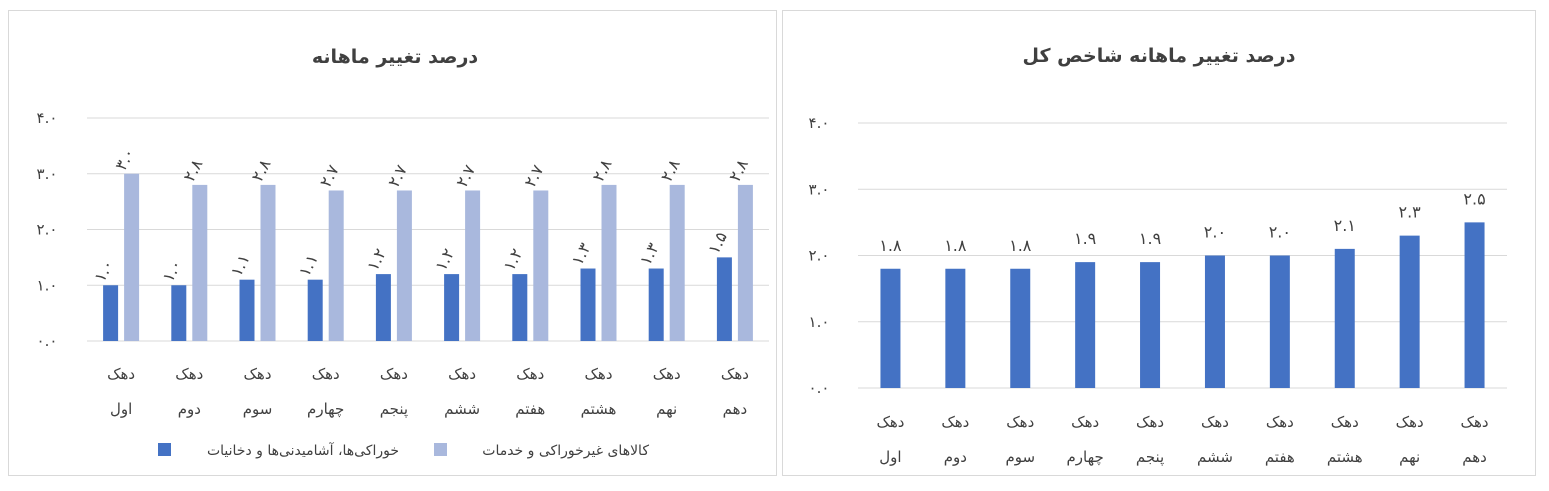 The image size is (1549, 491). I want to click on chart-title: درصد تغییر ماهانه شاخص کل, so click(1159, 56).